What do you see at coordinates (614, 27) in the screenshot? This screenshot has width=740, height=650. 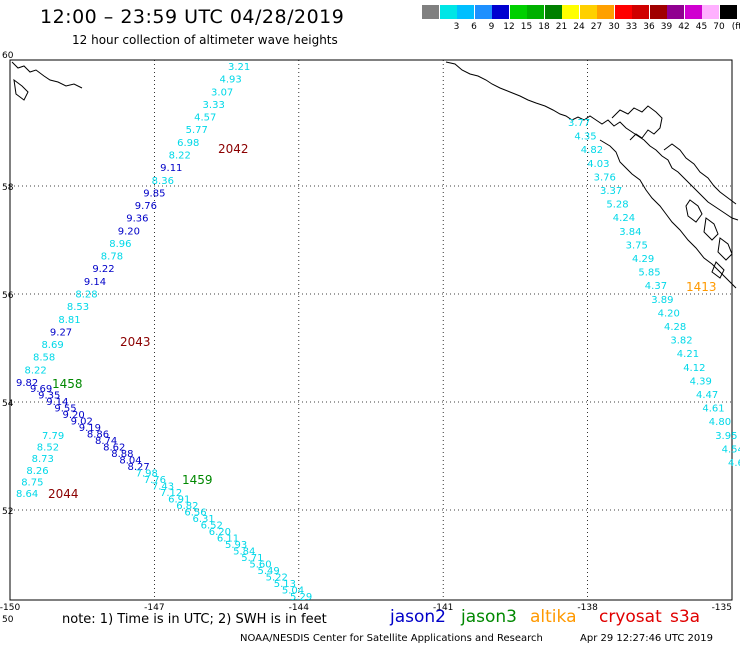 I see `legend-label: 30` at bounding box center [614, 27].